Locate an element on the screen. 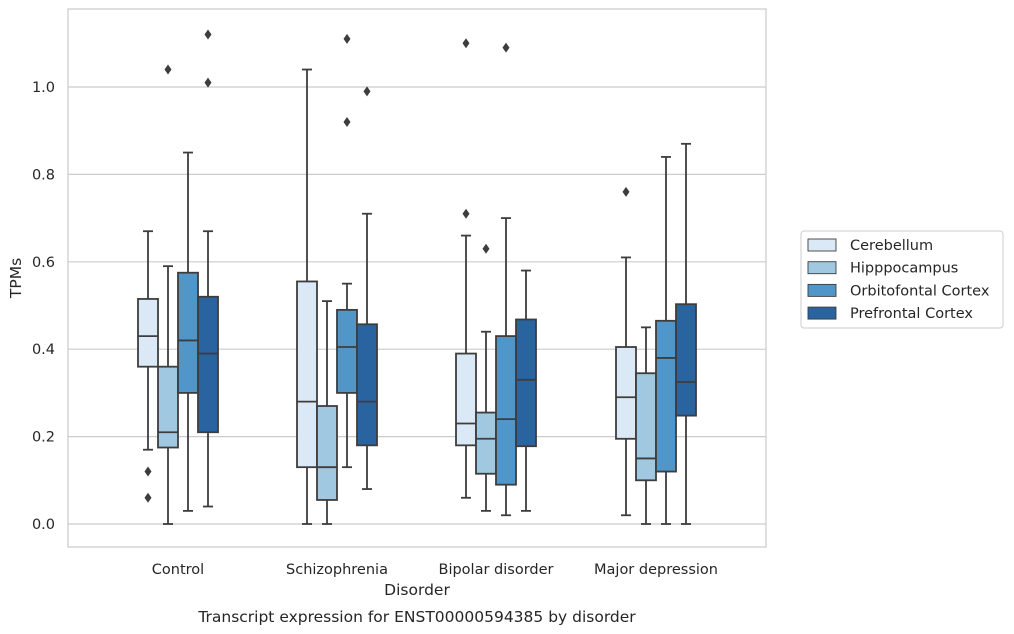 This screenshot has height=634, width=1014. legend-label: Orbitofontal Cortex is located at coordinates (920, 291).